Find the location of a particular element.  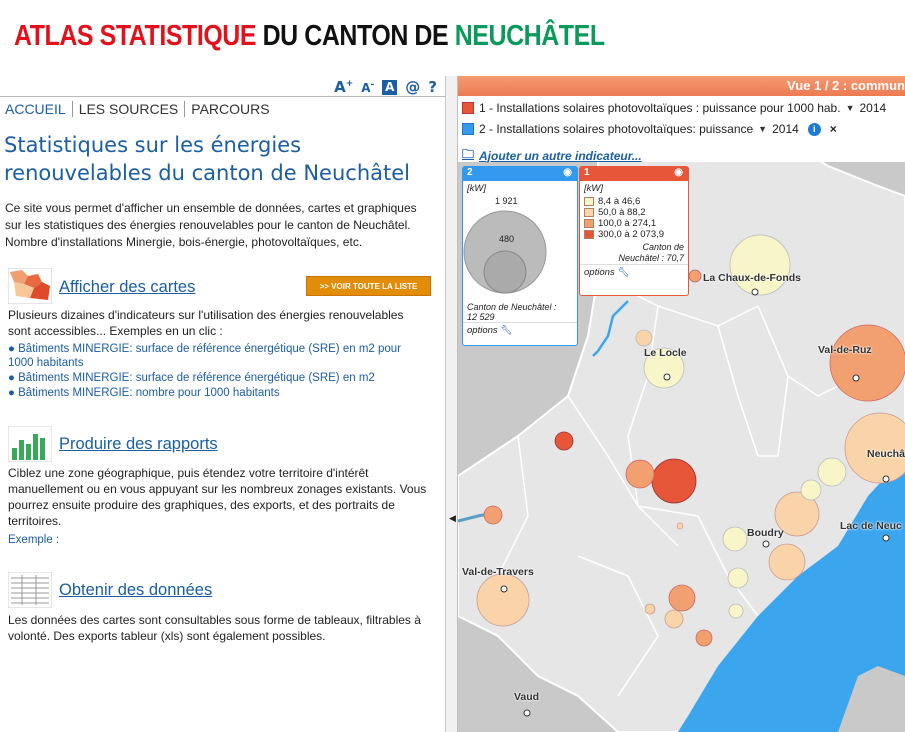

info-icon: i is located at coordinates (814, 129).